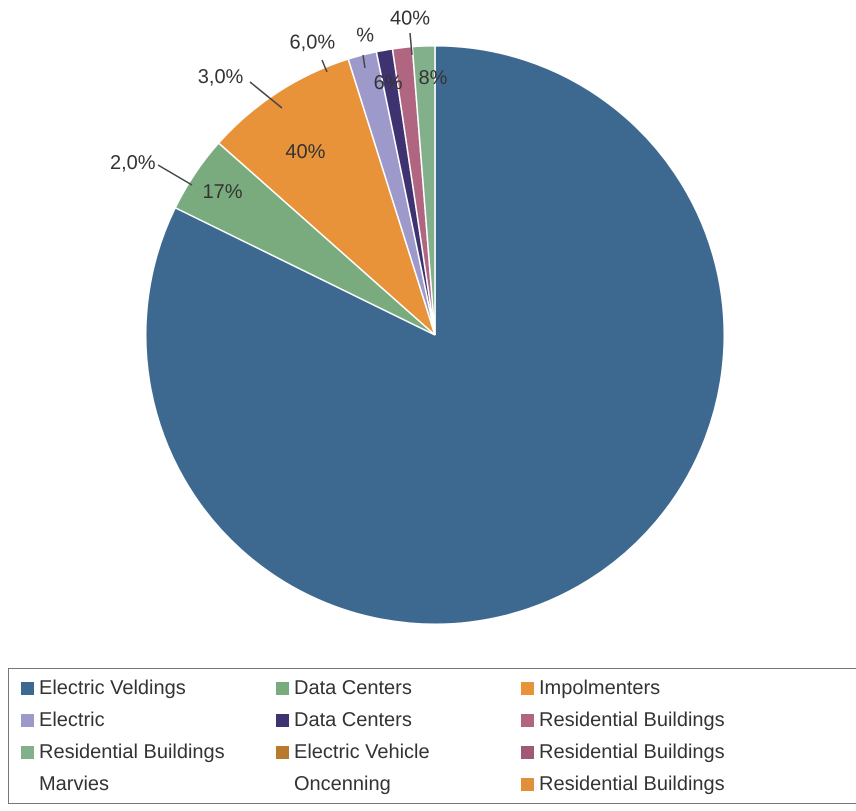 Image resolution: width=856 pixels, height=811 pixels. What do you see at coordinates (342, 783) in the screenshot?
I see `category-label: Oncenning` at bounding box center [342, 783].